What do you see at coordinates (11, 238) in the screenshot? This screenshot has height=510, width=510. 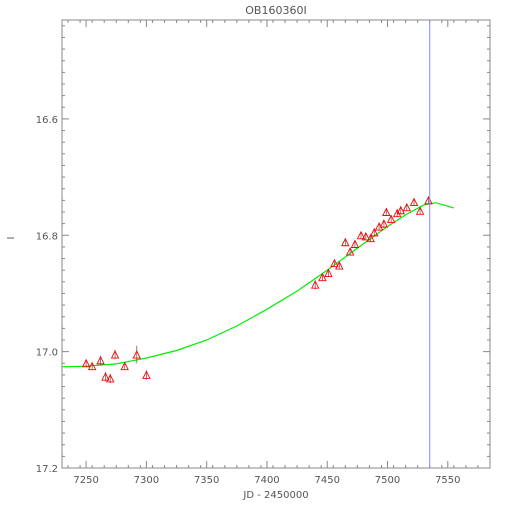 I see `y-axis-label: I` at bounding box center [11, 238].